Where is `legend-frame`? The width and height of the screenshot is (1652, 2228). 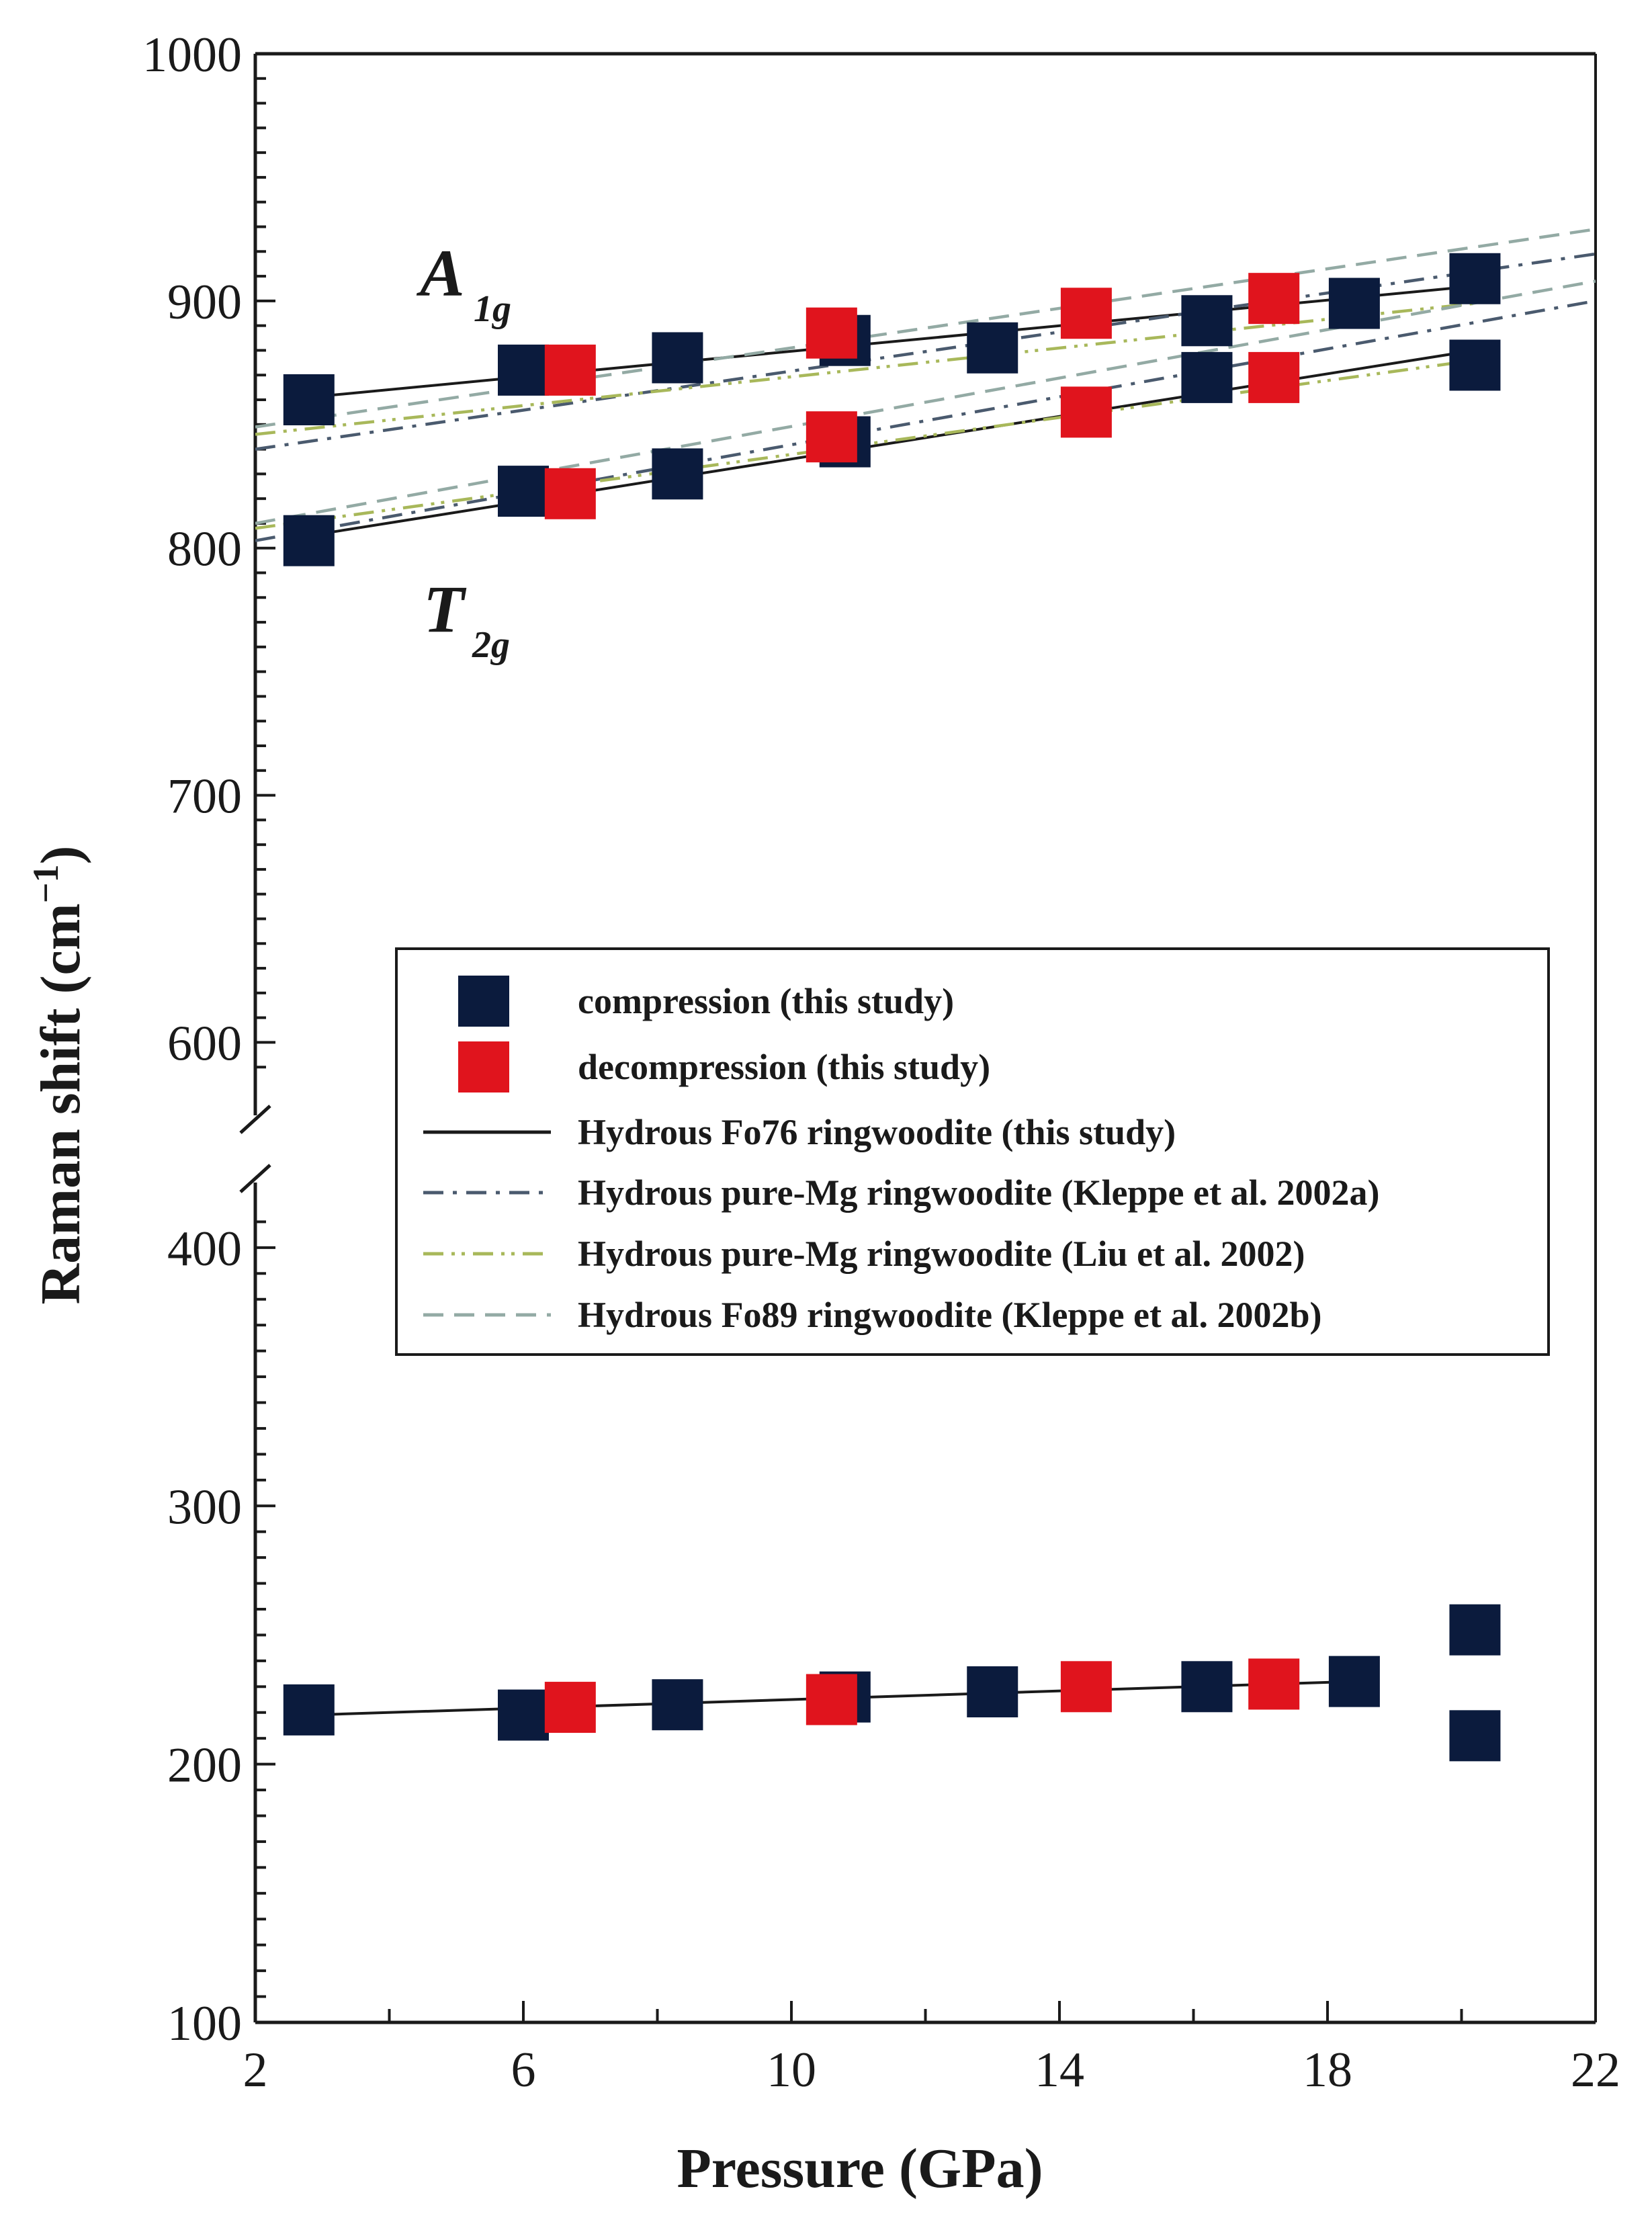 legend-frame is located at coordinates (972, 1151).